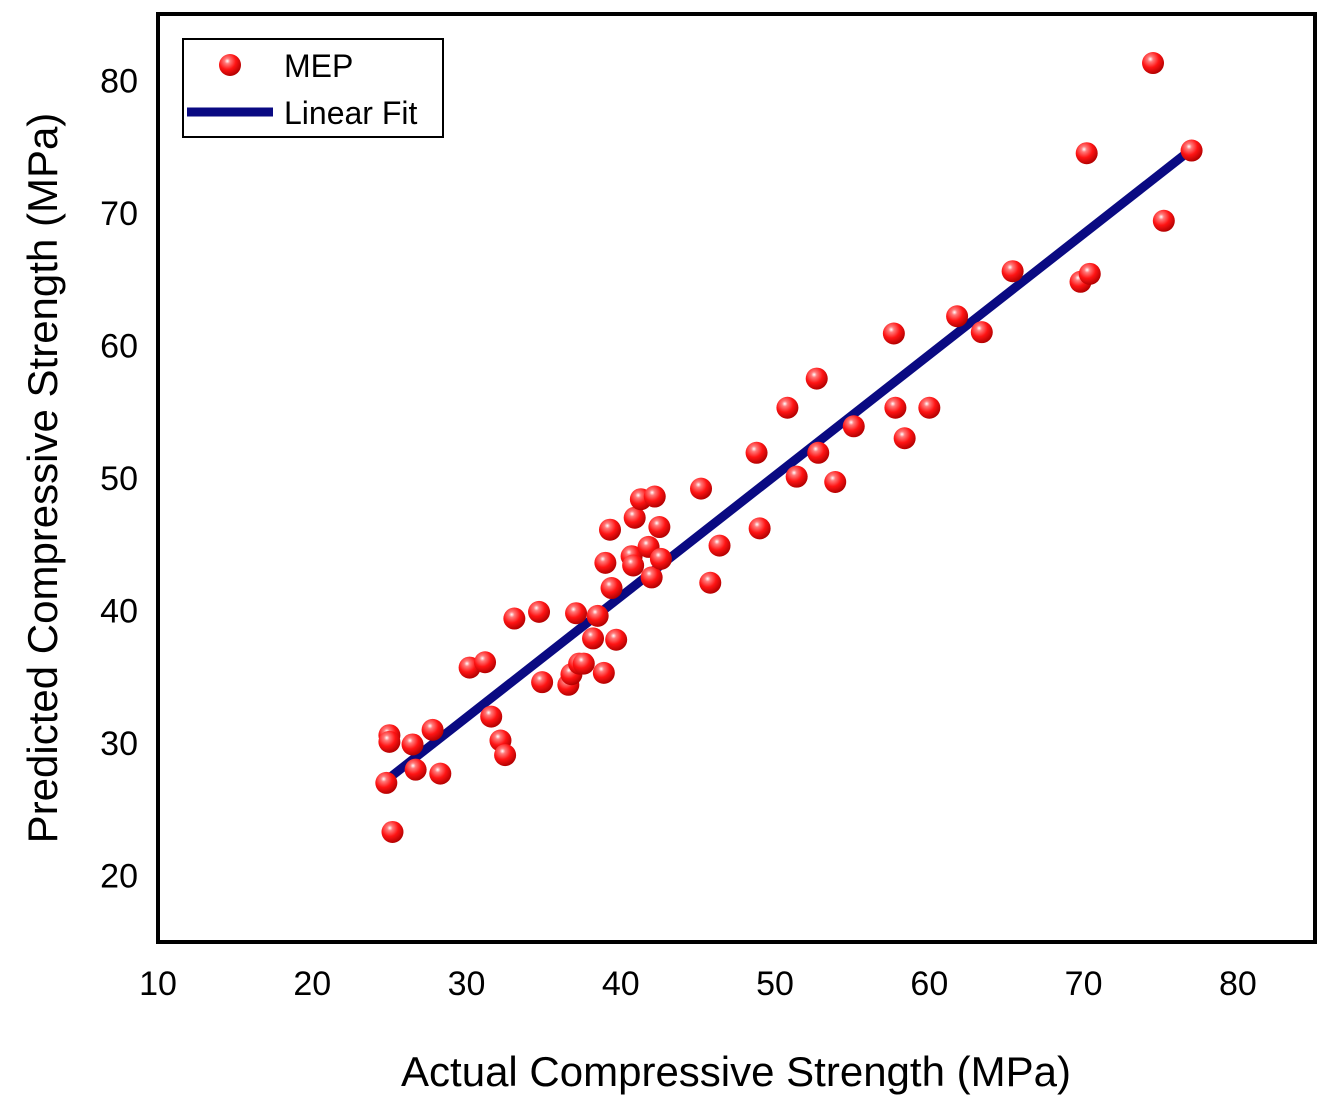 This screenshot has width=1330, height=1107. I want to click on y-tick-label: 40, so click(119, 612).